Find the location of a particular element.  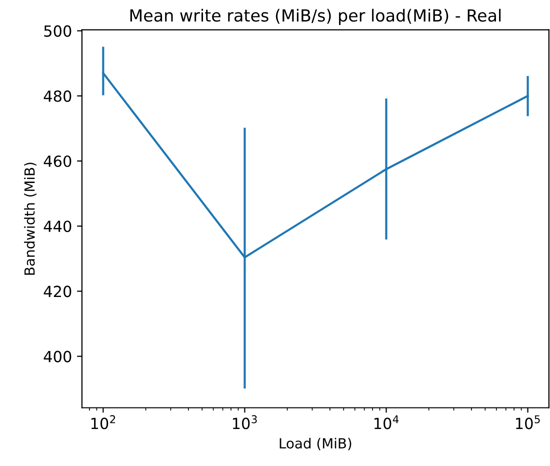

y-tick-label: 400 is located at coordinates (58, 356).